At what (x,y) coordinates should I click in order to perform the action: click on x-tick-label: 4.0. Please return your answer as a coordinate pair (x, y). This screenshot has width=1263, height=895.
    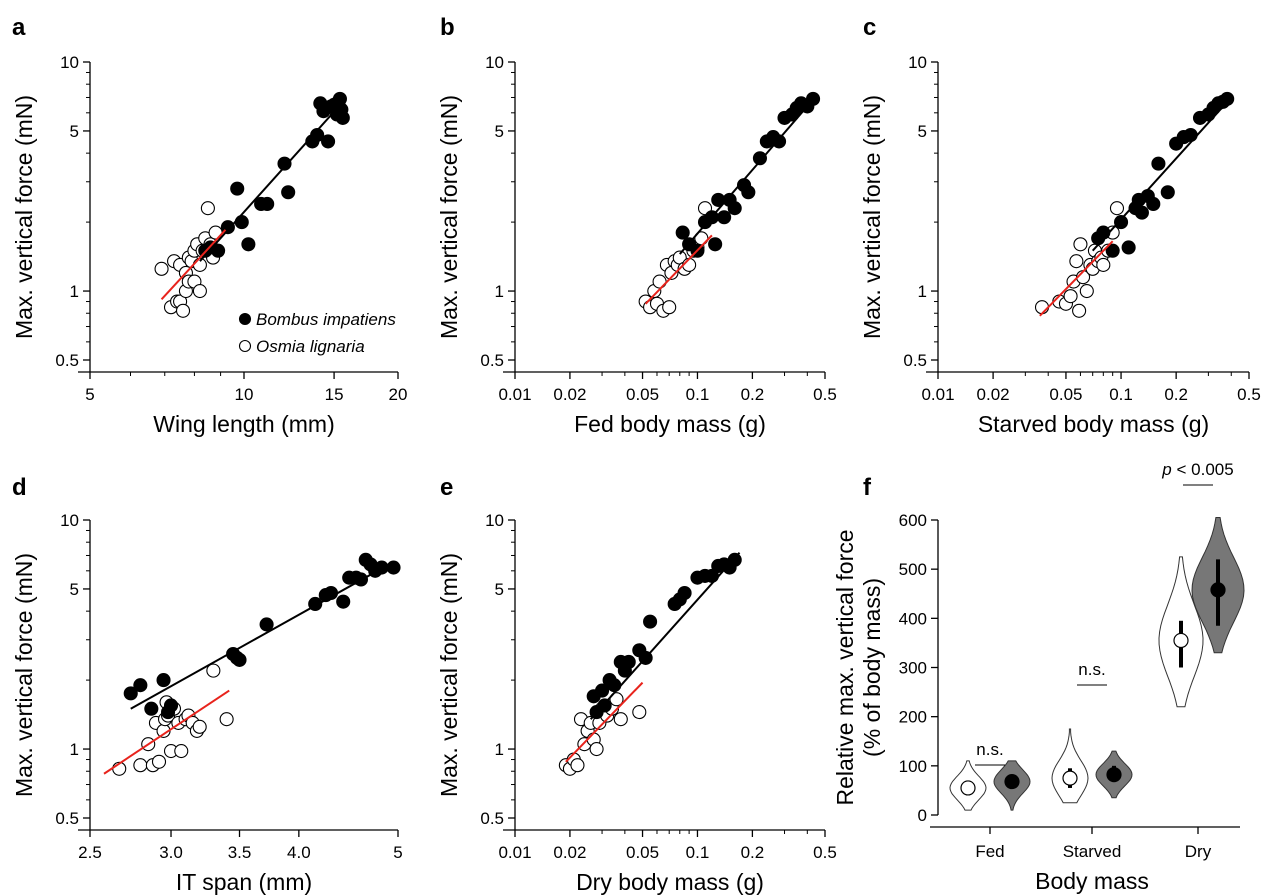
    Looking at the image, I should click on (299, 852).